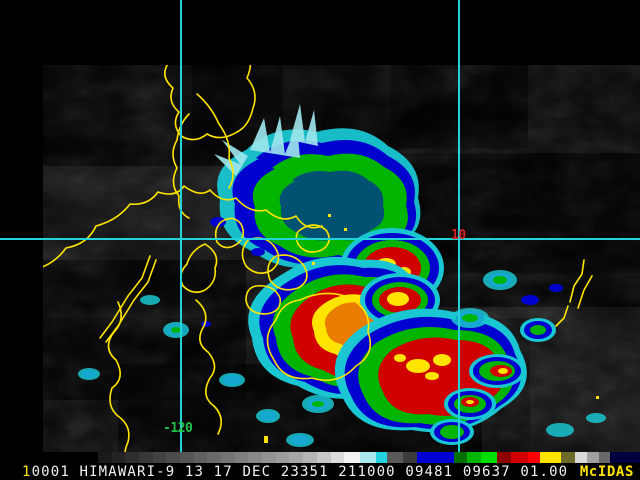  I want to click on annotation-time-utc: 211000, so click(367, 472).